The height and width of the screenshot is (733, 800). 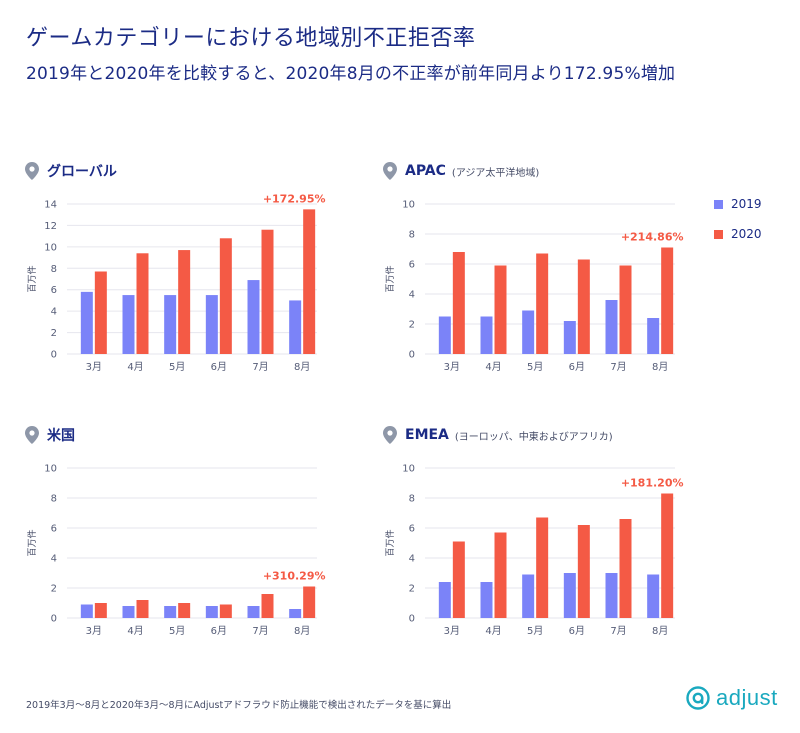 I want to click on panel-header: APAC (アジア太平洋地域), so click(x=461, y=171).